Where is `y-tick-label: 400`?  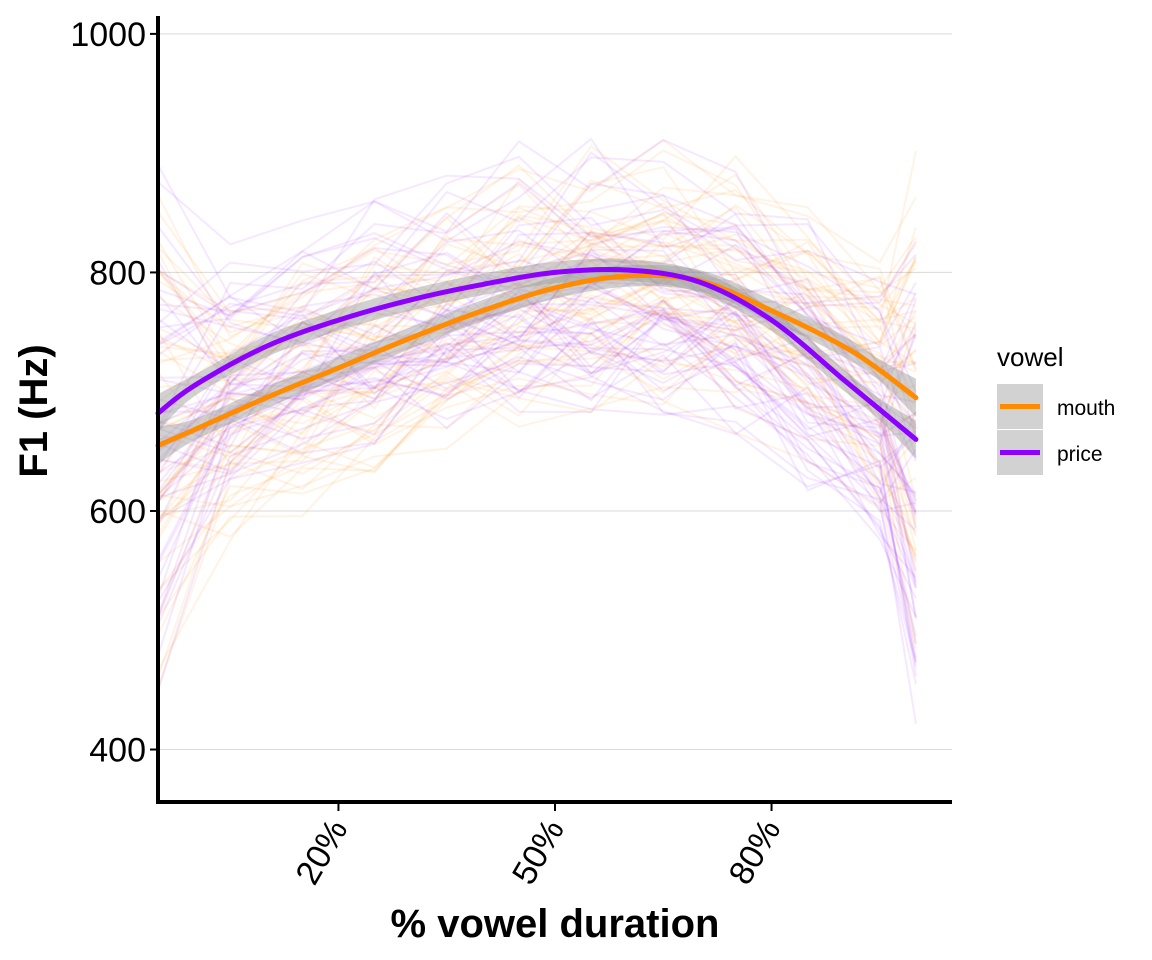 y-tick-label: 400 is located at coordinates (117, 751).